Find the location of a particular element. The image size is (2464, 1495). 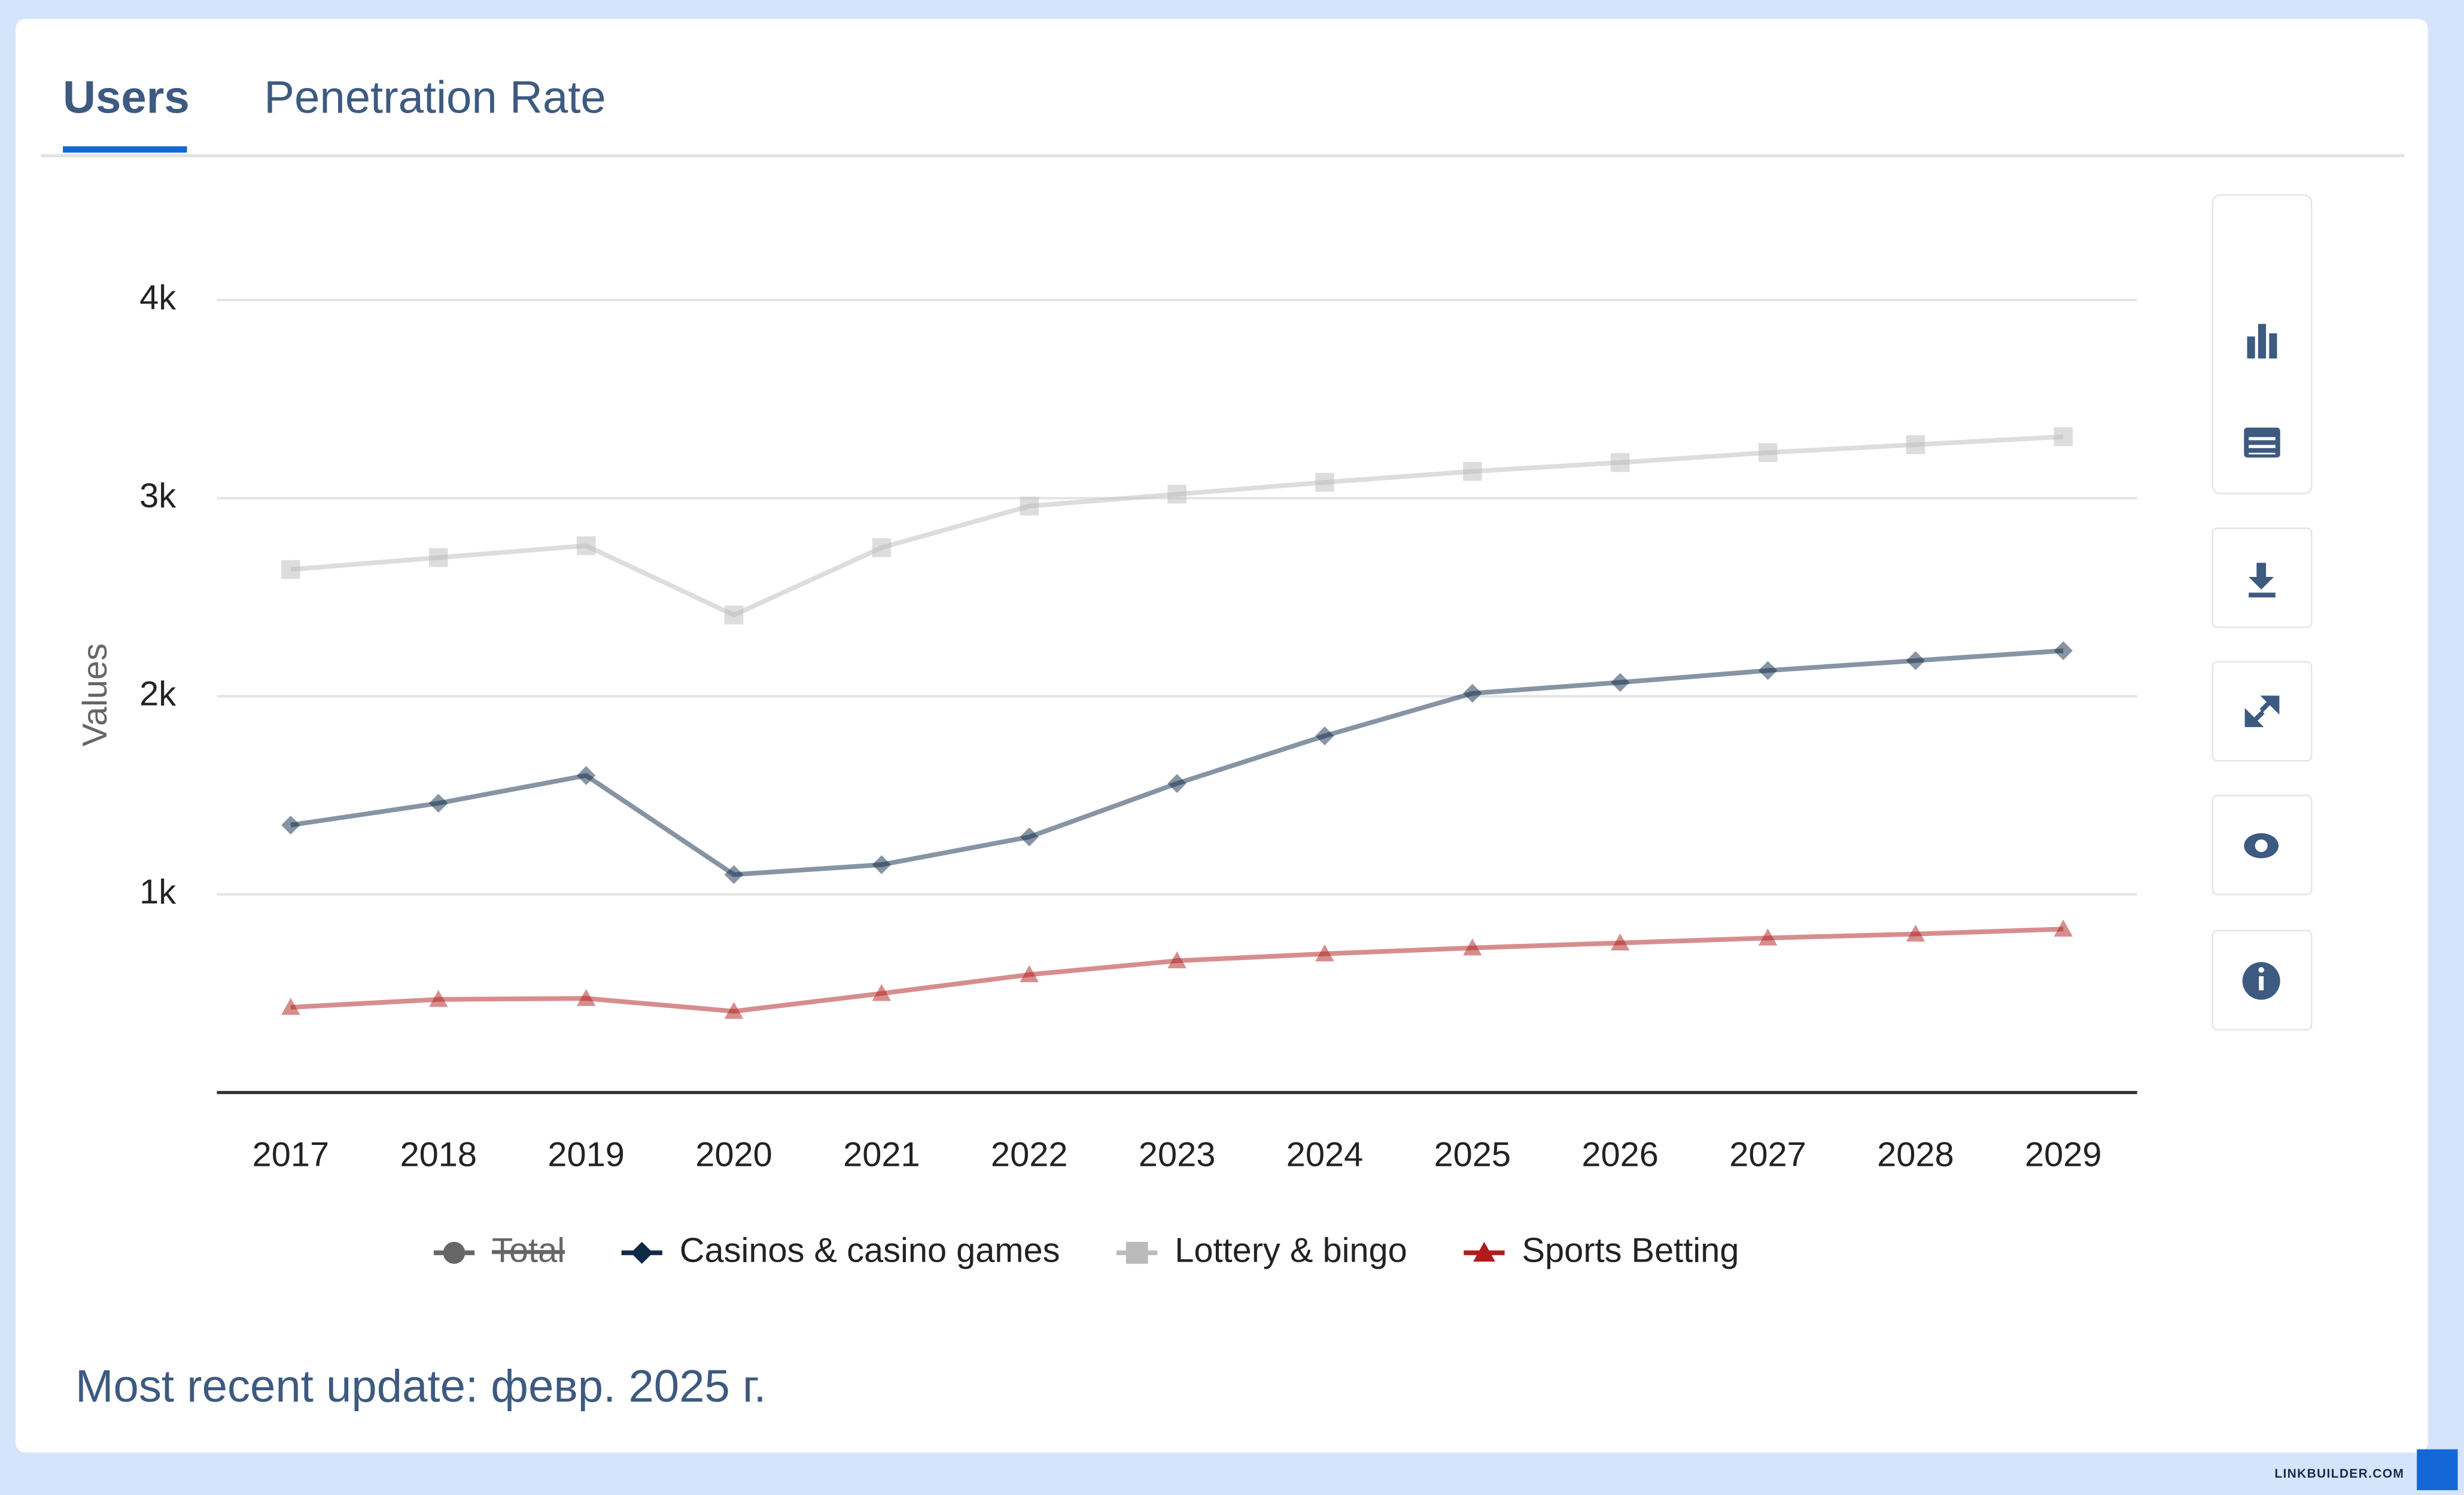

eye-pupil is located at coordinates (2261, 845).